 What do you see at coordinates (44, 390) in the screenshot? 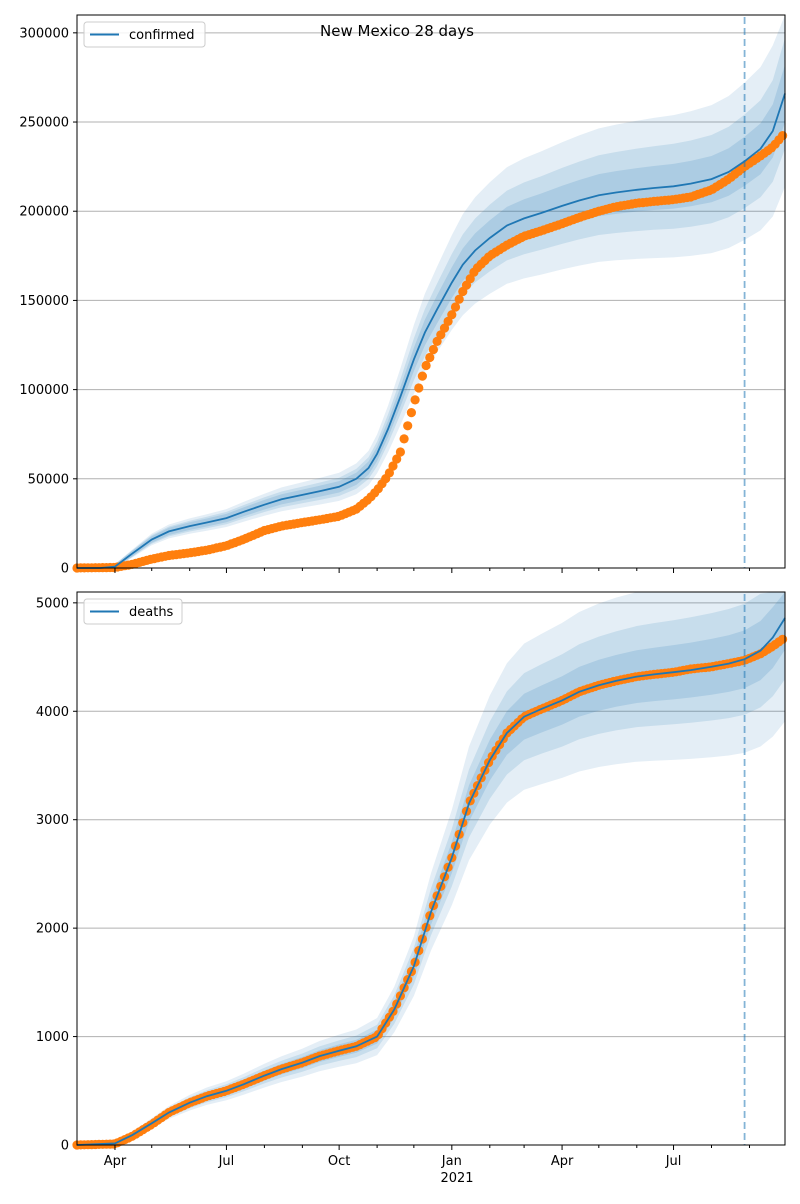
I see `y-tick-label: 100000` at bounding box center [44, 390].